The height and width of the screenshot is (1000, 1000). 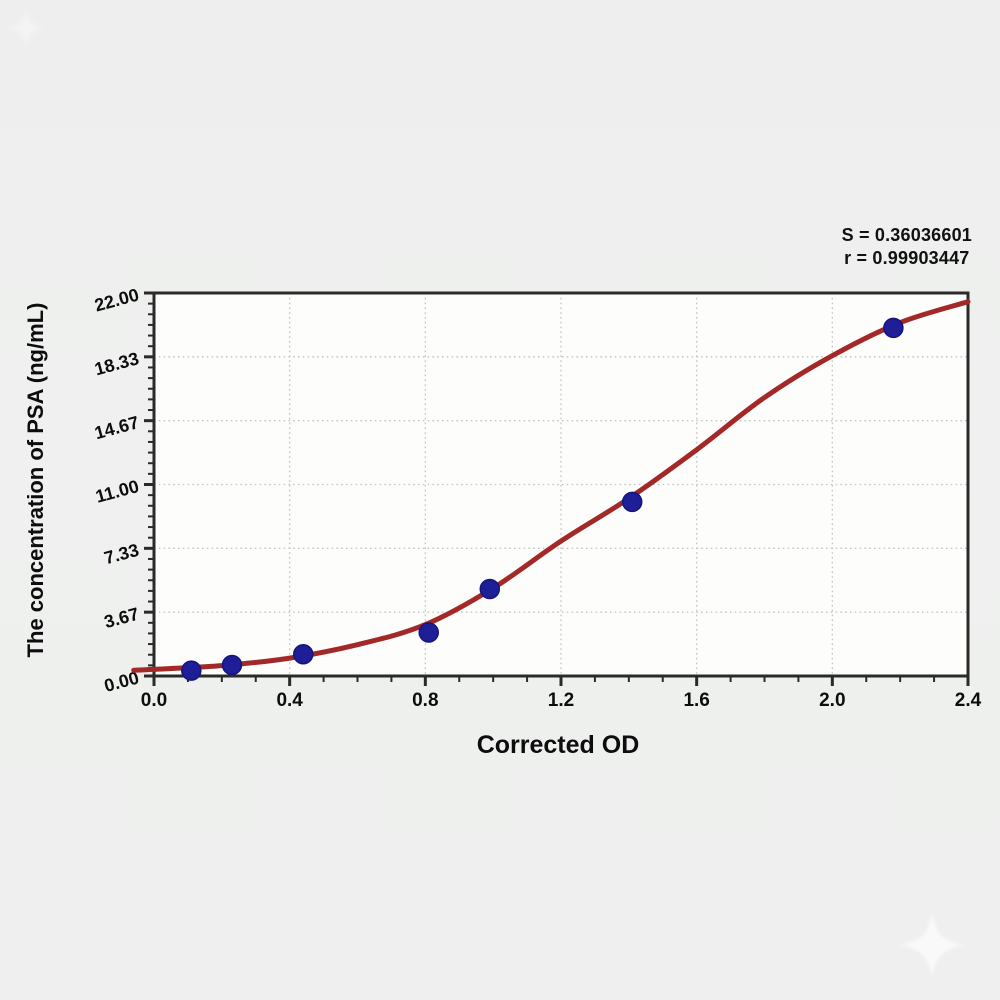 What do you see at coordinates (968, 700) in the screenshot?
I see `x-tick-label: 2.4` at bounding box center [968, 700].